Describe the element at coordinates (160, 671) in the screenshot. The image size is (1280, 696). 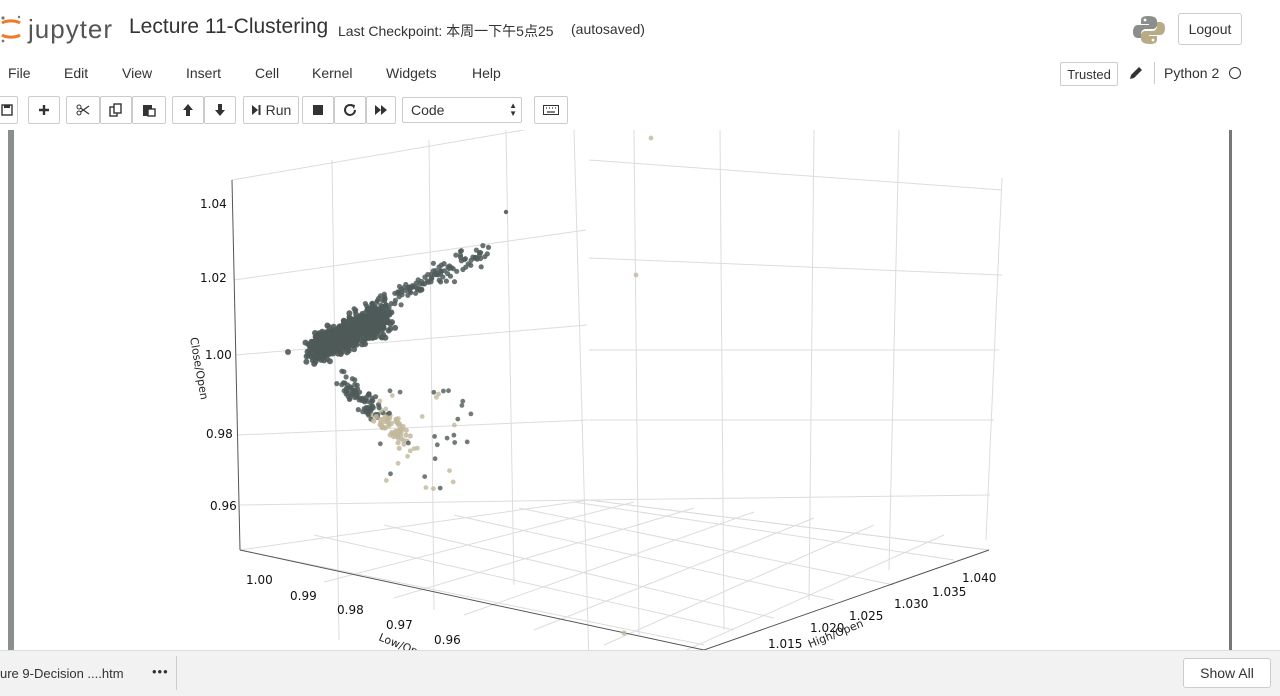
I see `more-options-icon: •••` at that location.